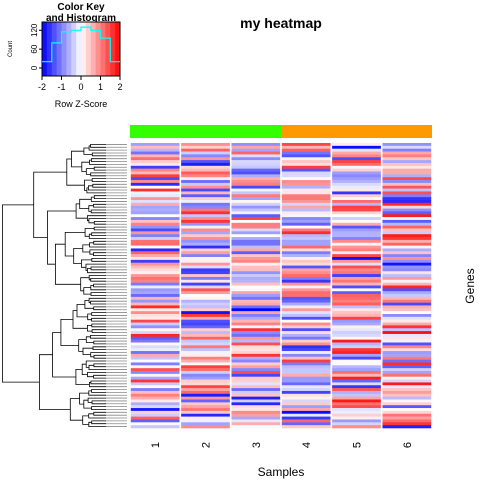  I want to click on sample-label: 4, so click(307, 445).